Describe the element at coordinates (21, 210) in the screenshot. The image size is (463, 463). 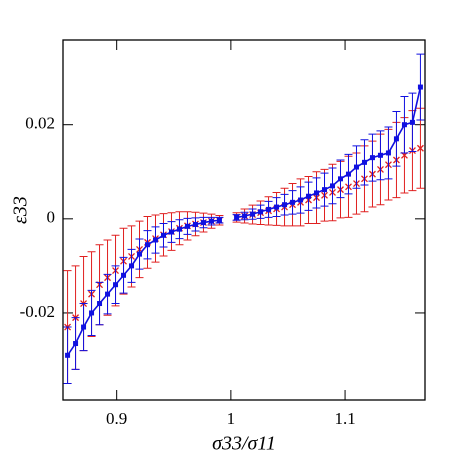
I see `y-axis-label: ε33` at that location.